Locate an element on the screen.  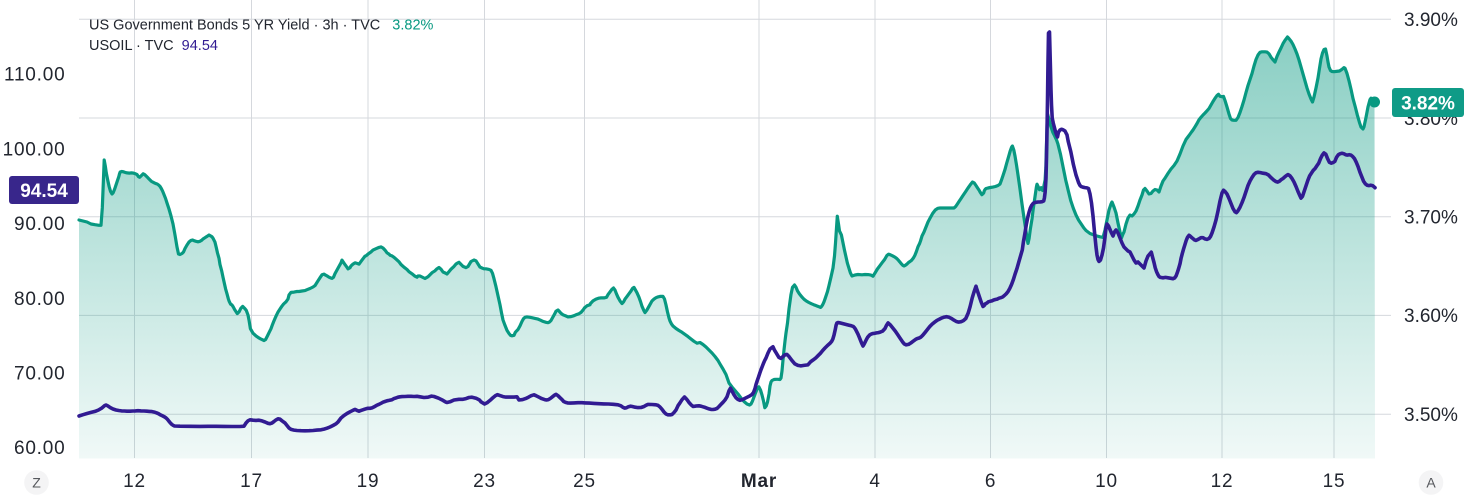
svg-text: 23 is located at coordinates (484, 481).